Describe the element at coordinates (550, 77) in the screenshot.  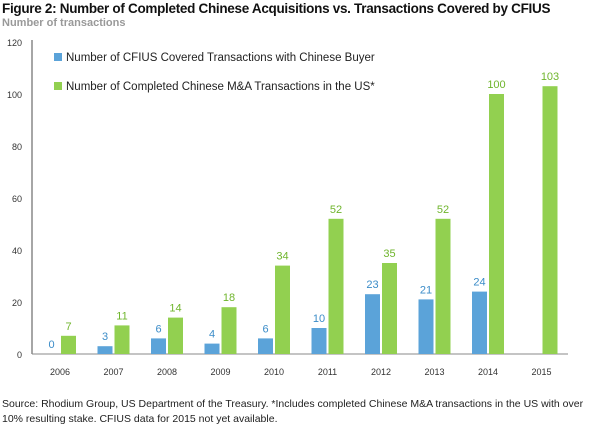
I see `data-label: 103` at that location.